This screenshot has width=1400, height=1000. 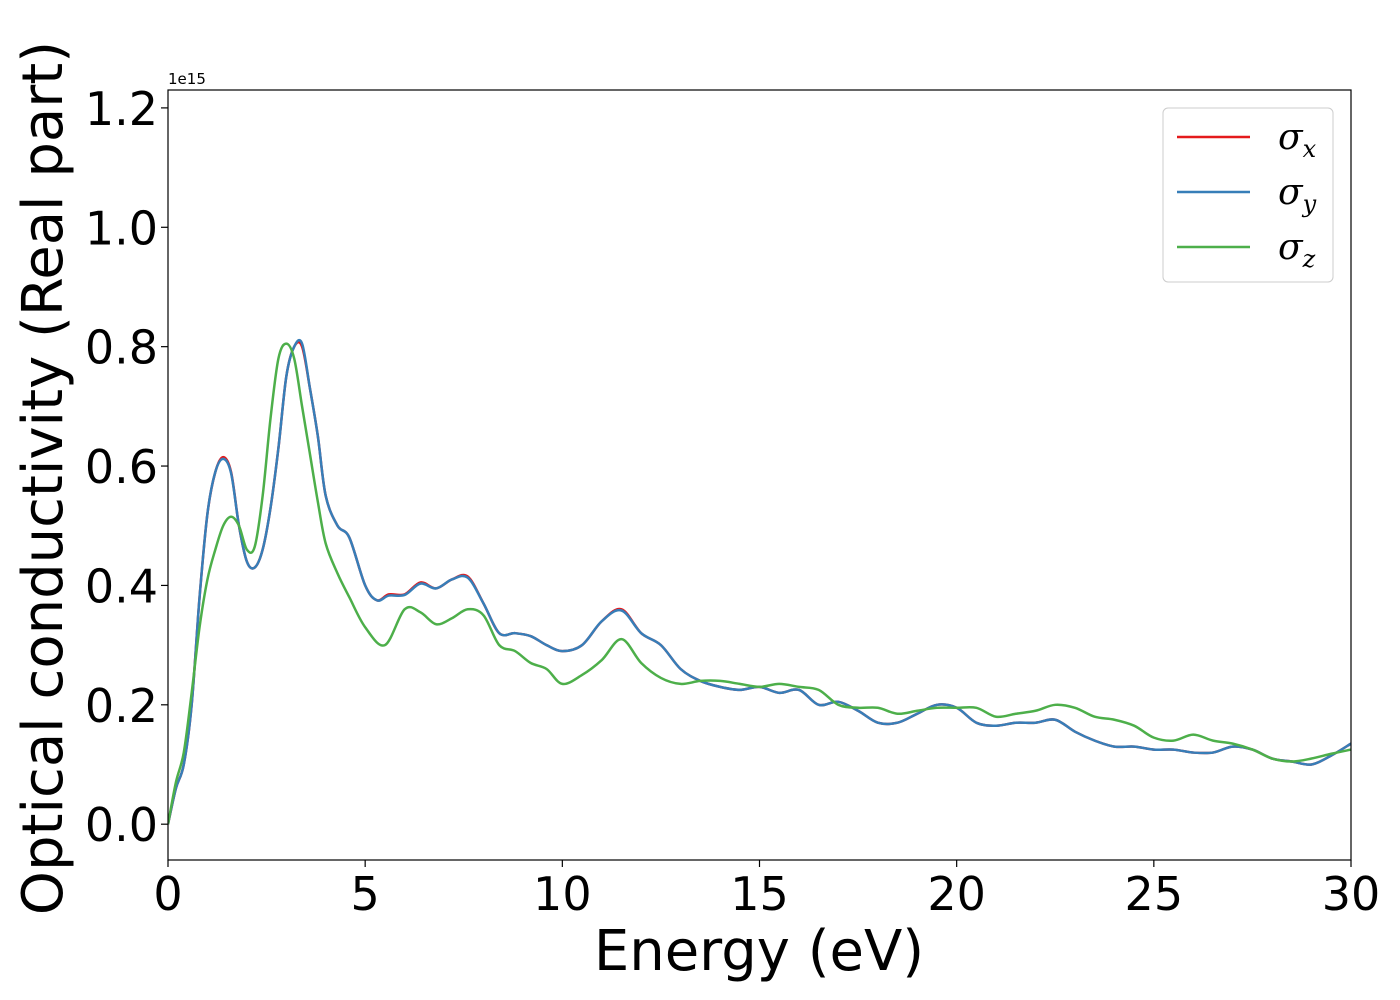 I want to click on legend-subscript: z, so click(x=1309, y=259).